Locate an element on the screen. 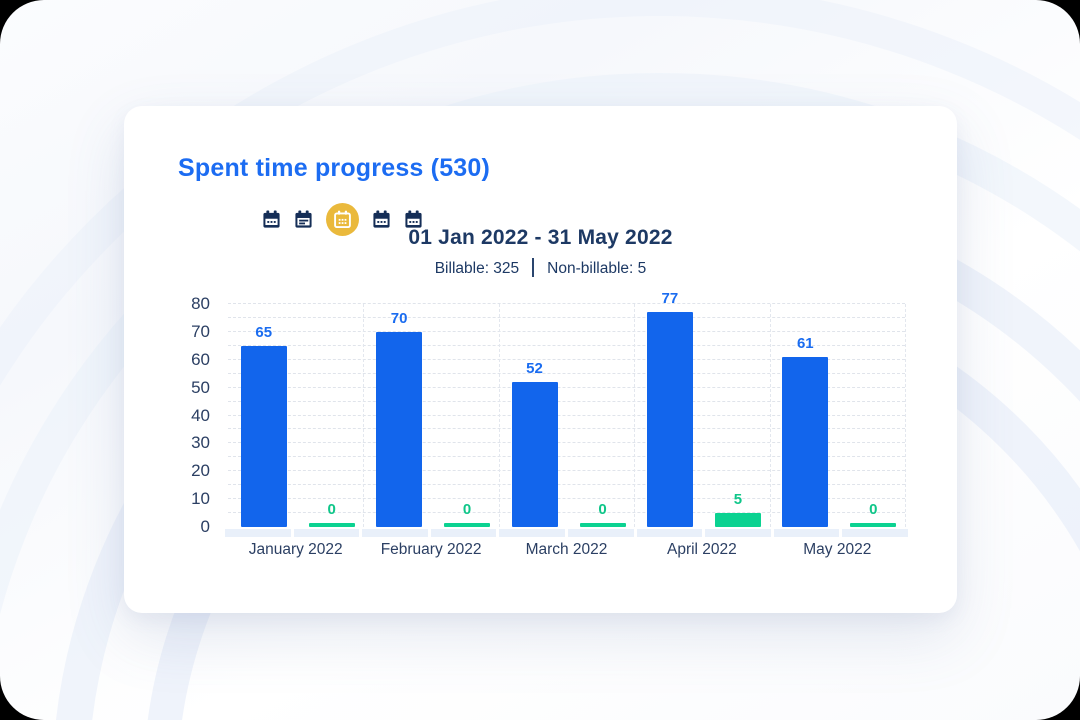 The height and width of the screenshot is (720, 1080). y-tick-label: 0 is located at coordinates (205, 526).